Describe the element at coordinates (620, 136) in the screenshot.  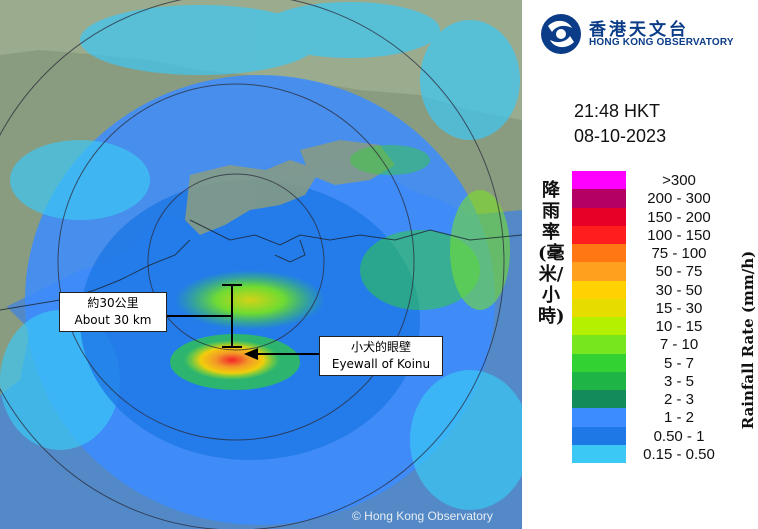
I see `observation-date: 08-10-2023` at that location.